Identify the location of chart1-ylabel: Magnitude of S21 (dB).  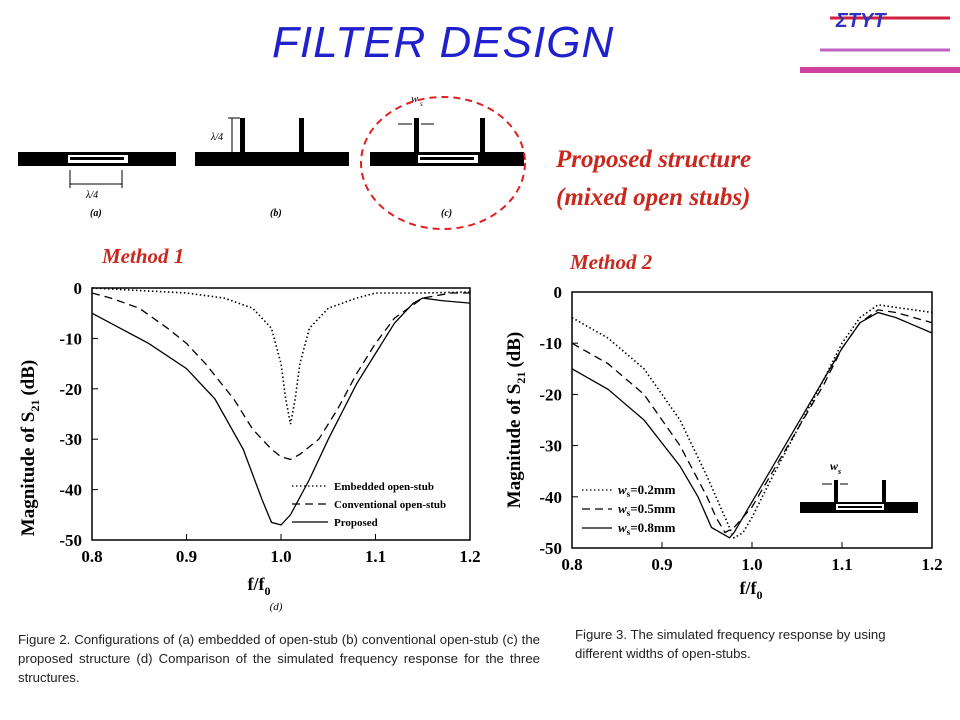
(30, 448).